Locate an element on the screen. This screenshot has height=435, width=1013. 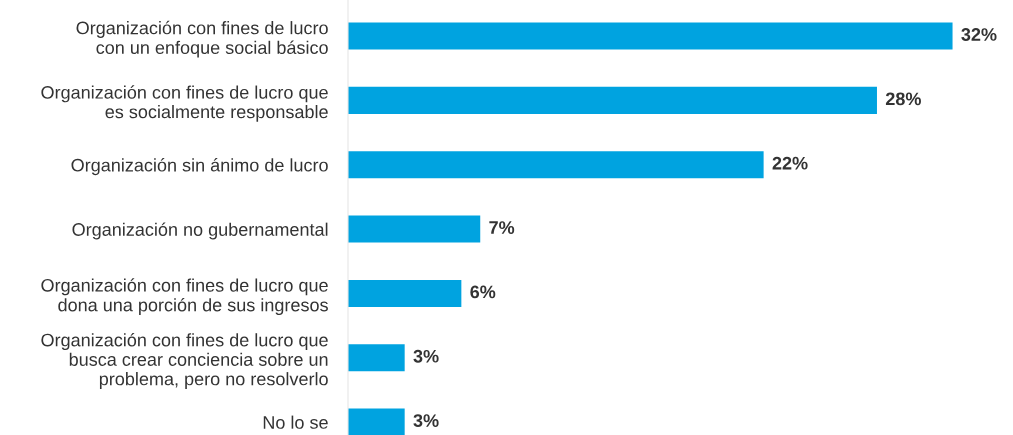
y-tick-label: Organización no gubernamental is located at coordinates (200, 231).